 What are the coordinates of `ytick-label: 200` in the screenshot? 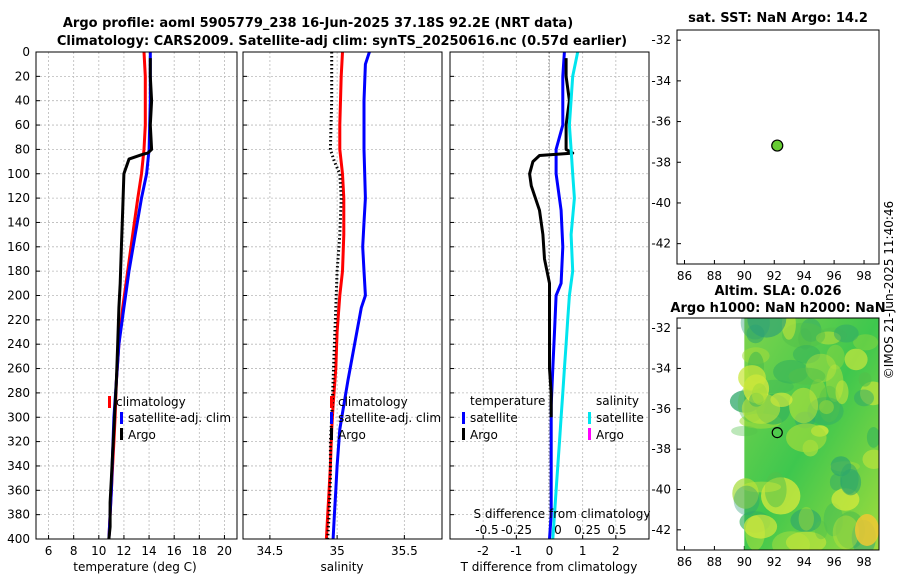 It's located at (18, 296).